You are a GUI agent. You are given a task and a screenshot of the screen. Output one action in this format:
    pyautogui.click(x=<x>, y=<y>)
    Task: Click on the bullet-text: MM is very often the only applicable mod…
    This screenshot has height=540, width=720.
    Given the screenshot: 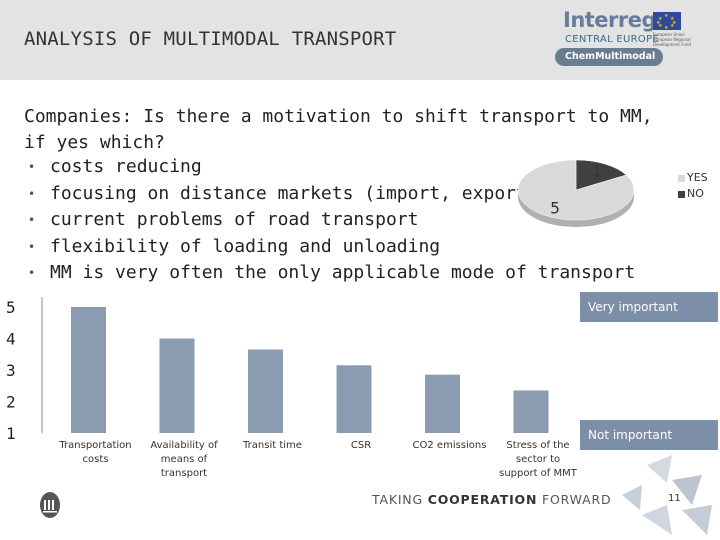 What is the action you would take?
    pyautogui.click(x=343, y=272)
    